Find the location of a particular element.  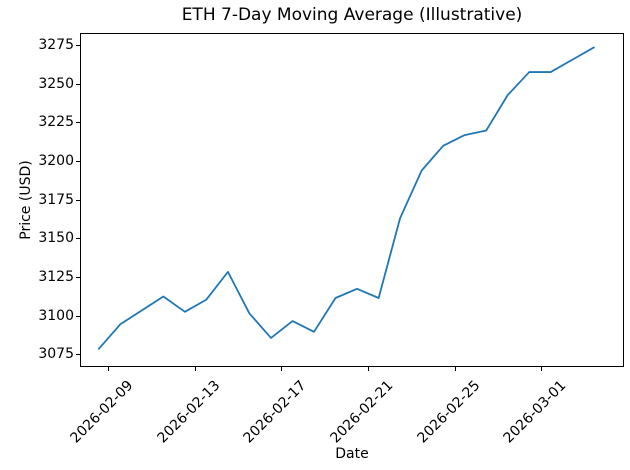

y-tick-label: 3175 is located at coordinates (56, 199).